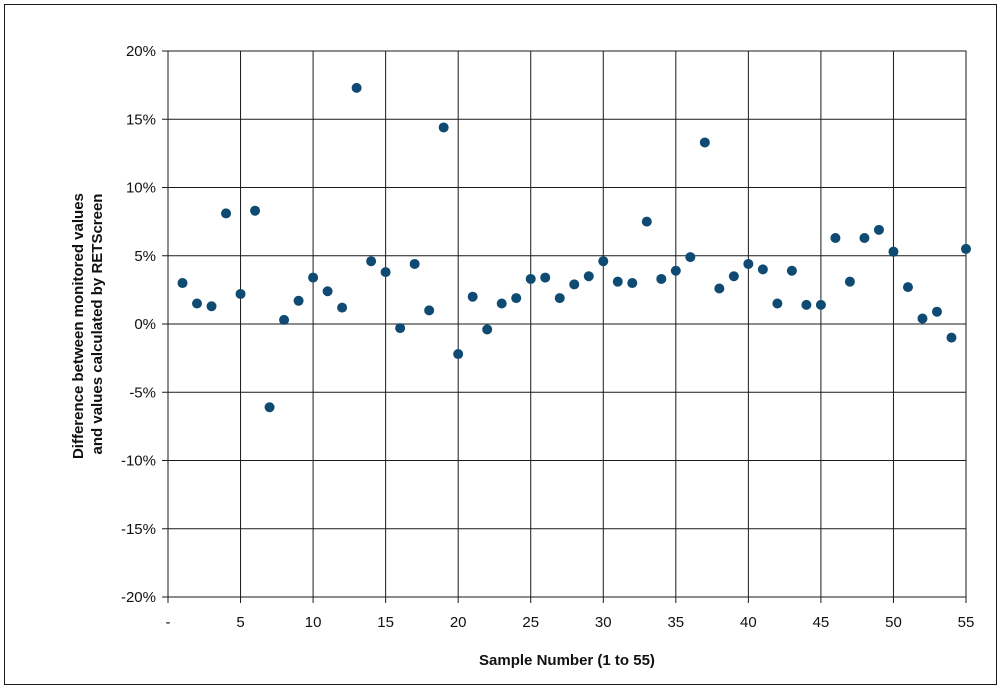 This screenshot has height=691, width=1003. What do you see at coordinates (821, 622) in the screenshot?
I see `x-tick-label: 45` at bounding box center [821, 622].